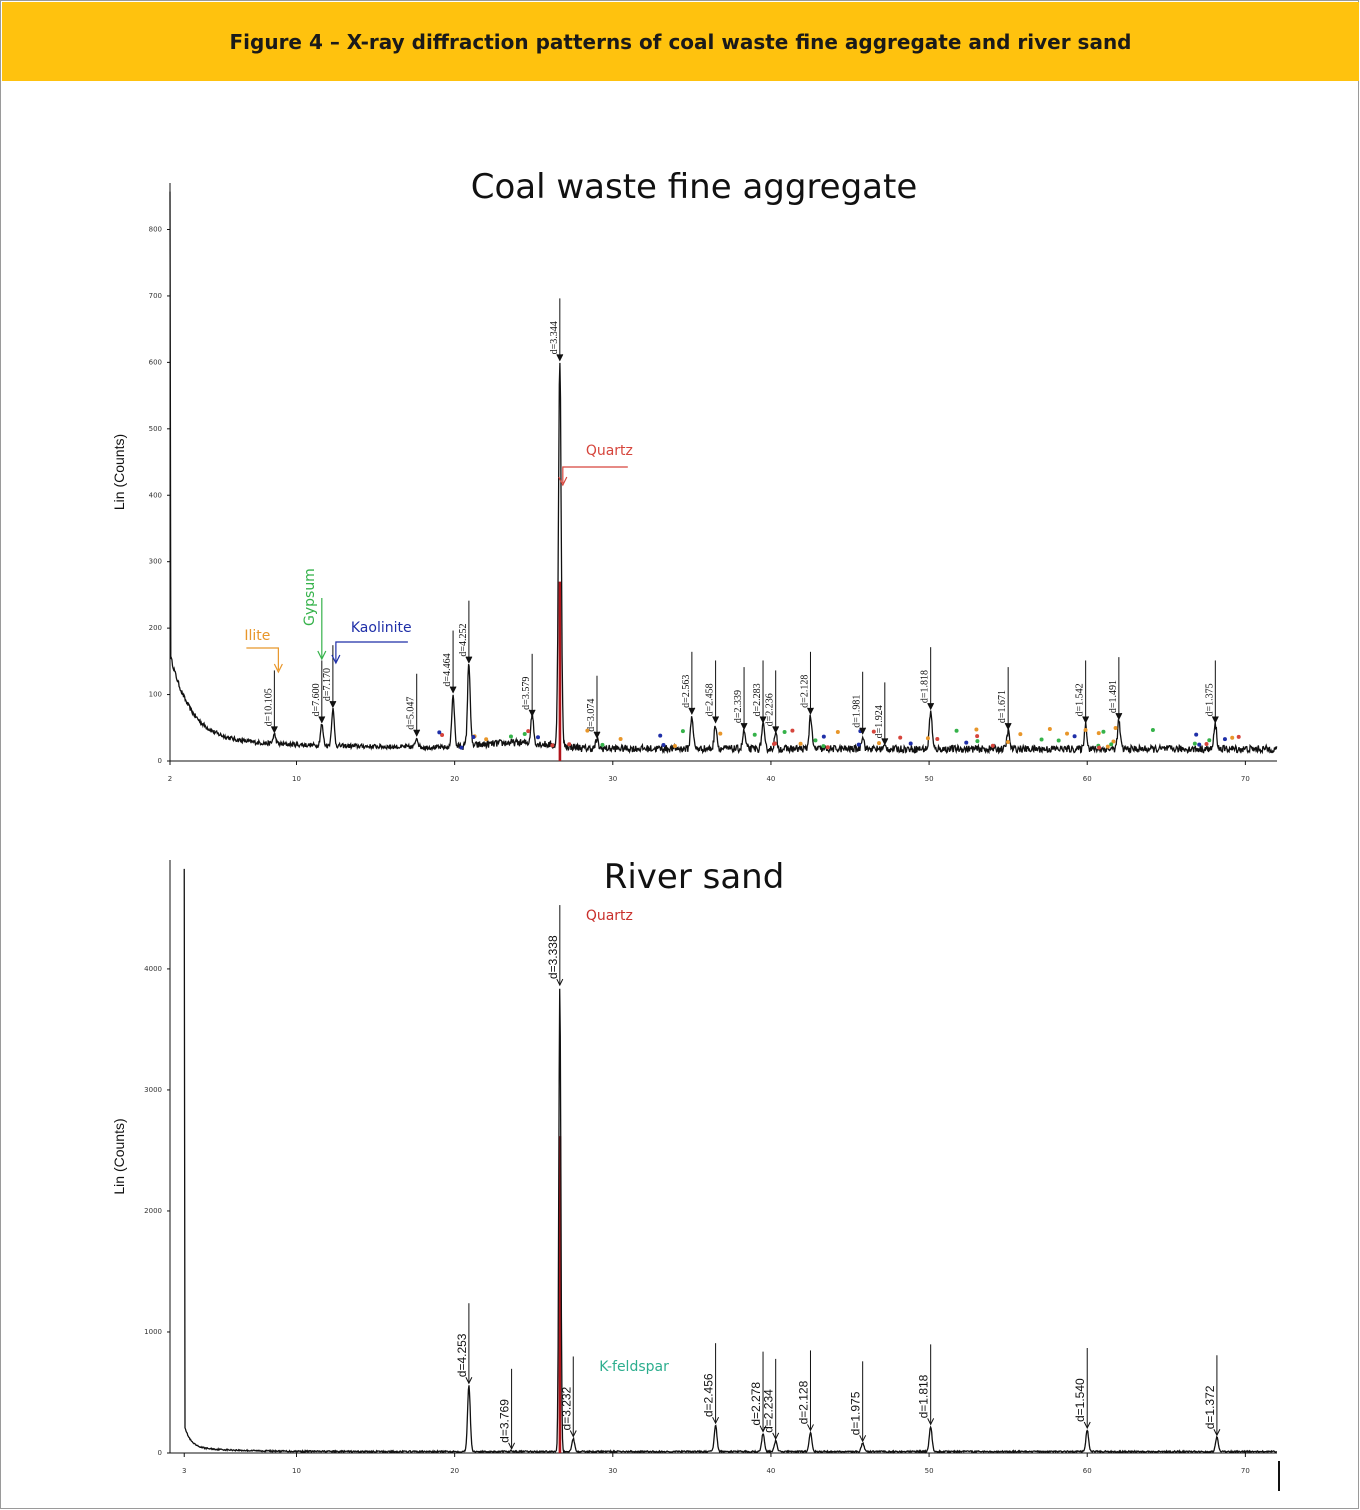 The width and height of the screenshot is (1360, 1510). I want to click on y-tick-label: 100, so click(155, 695).